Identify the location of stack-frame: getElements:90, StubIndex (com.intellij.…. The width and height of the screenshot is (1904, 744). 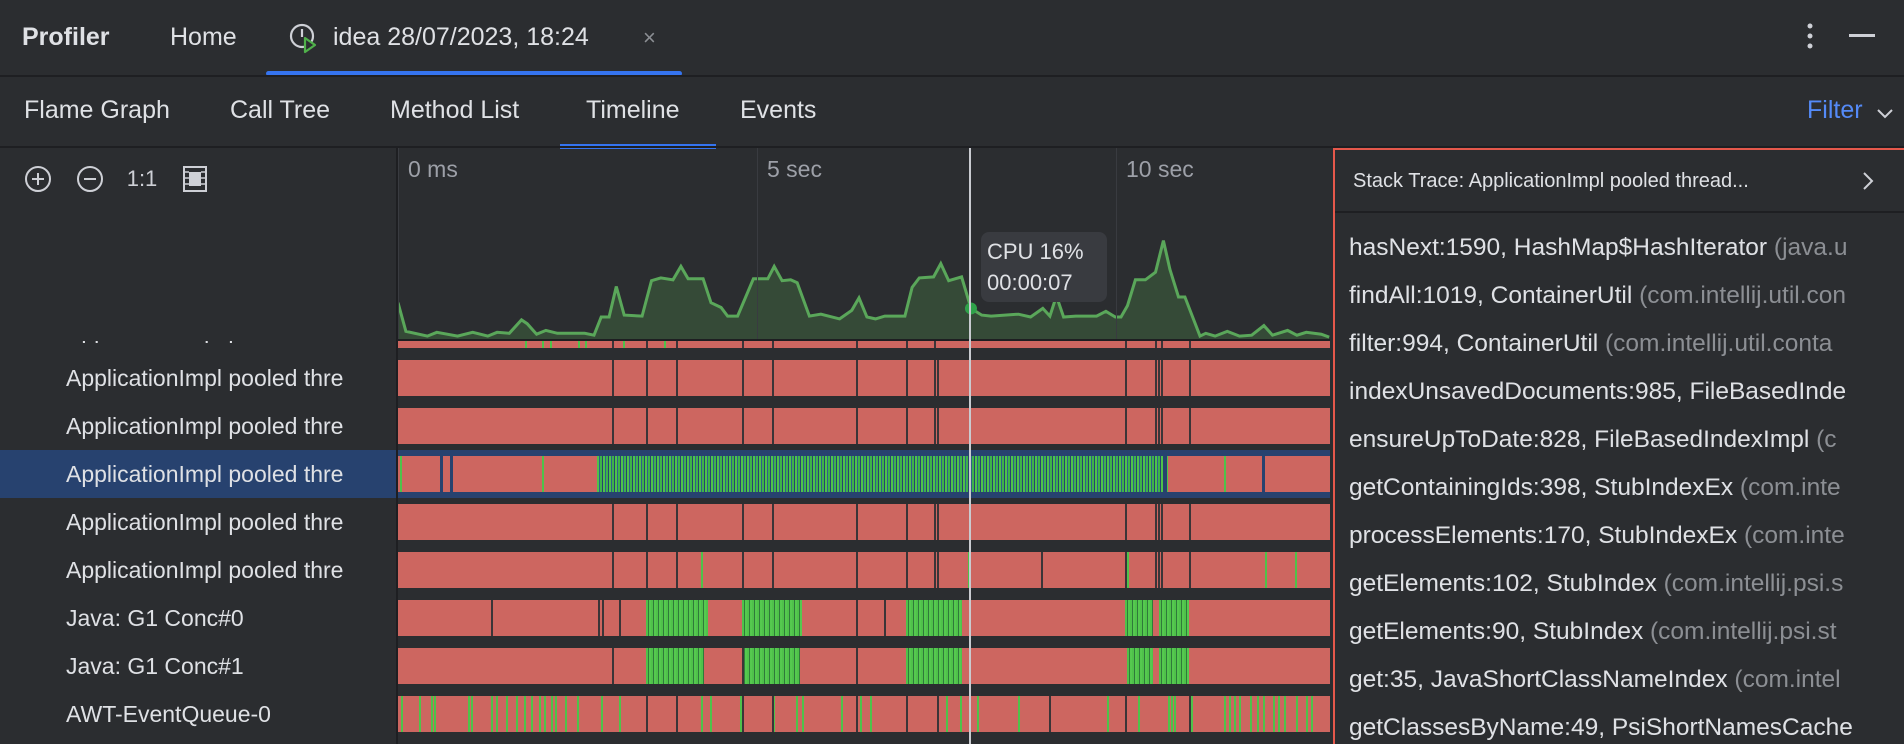
(1593, 632).